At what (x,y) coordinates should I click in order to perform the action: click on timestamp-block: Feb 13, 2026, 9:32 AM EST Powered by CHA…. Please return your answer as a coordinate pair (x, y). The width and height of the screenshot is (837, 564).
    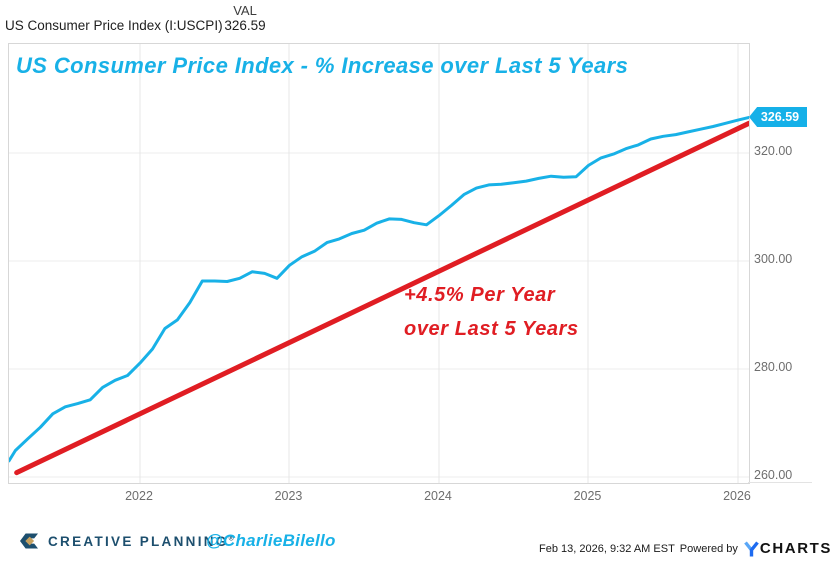
    Looking at the image, I should click on (685, 548).